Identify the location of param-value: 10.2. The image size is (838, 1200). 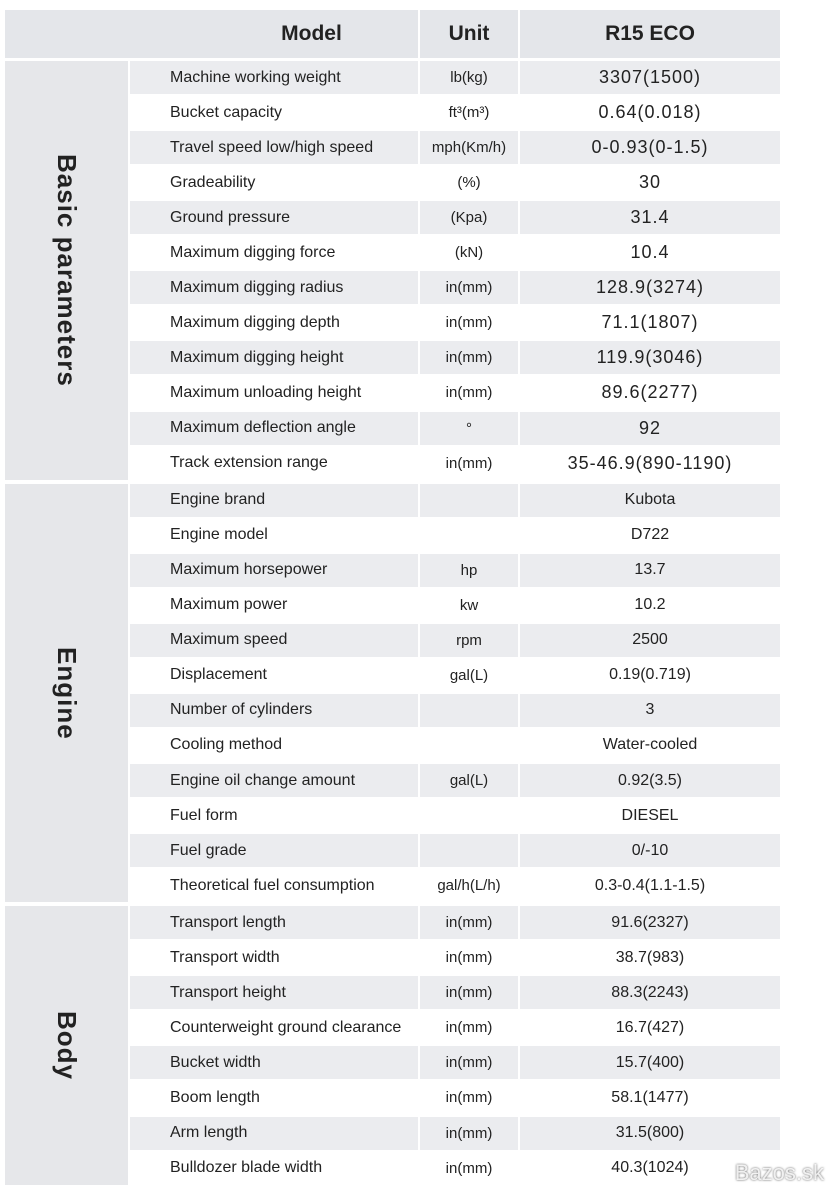
(650, 605).